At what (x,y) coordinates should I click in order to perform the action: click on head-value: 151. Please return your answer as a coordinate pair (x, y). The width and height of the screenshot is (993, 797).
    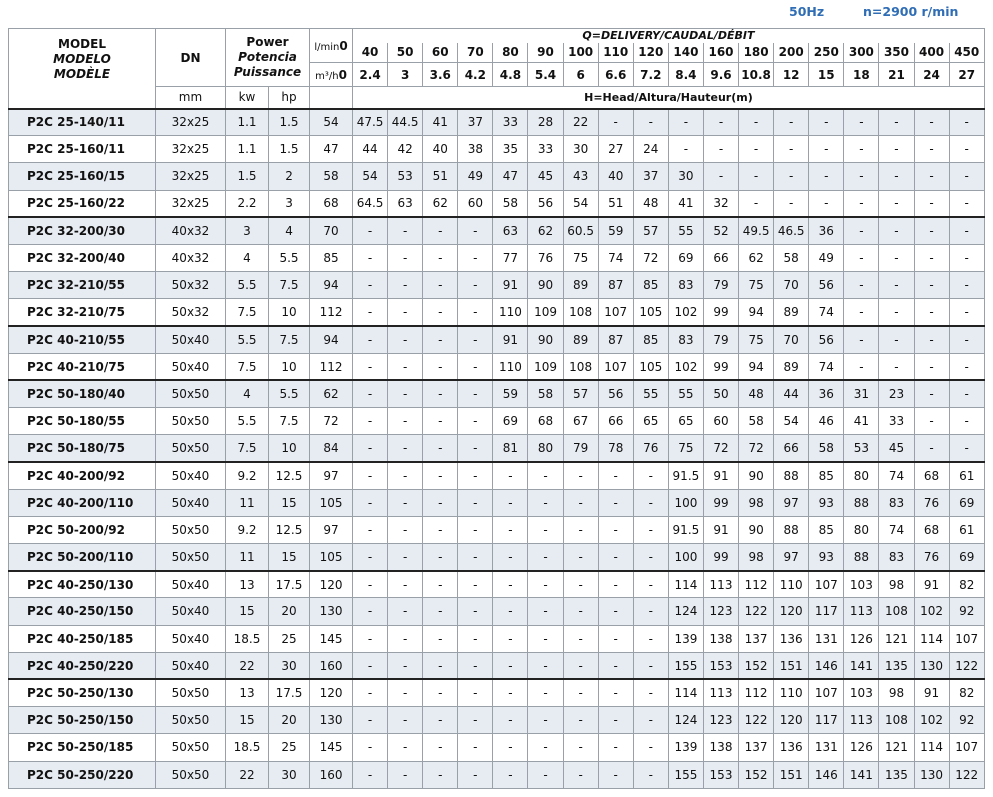
    Looking at the image, I should click on (791, 665).